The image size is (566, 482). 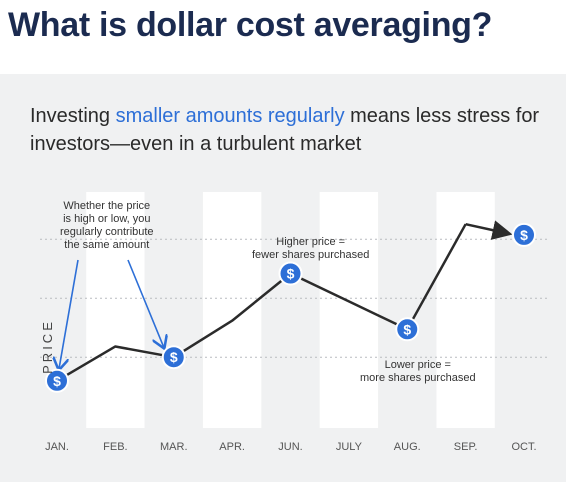 What do you see at coordinates (107, 219) in the screenshot?
I see `annotation-line: is high or low, you` at bounding box center [107, 219].